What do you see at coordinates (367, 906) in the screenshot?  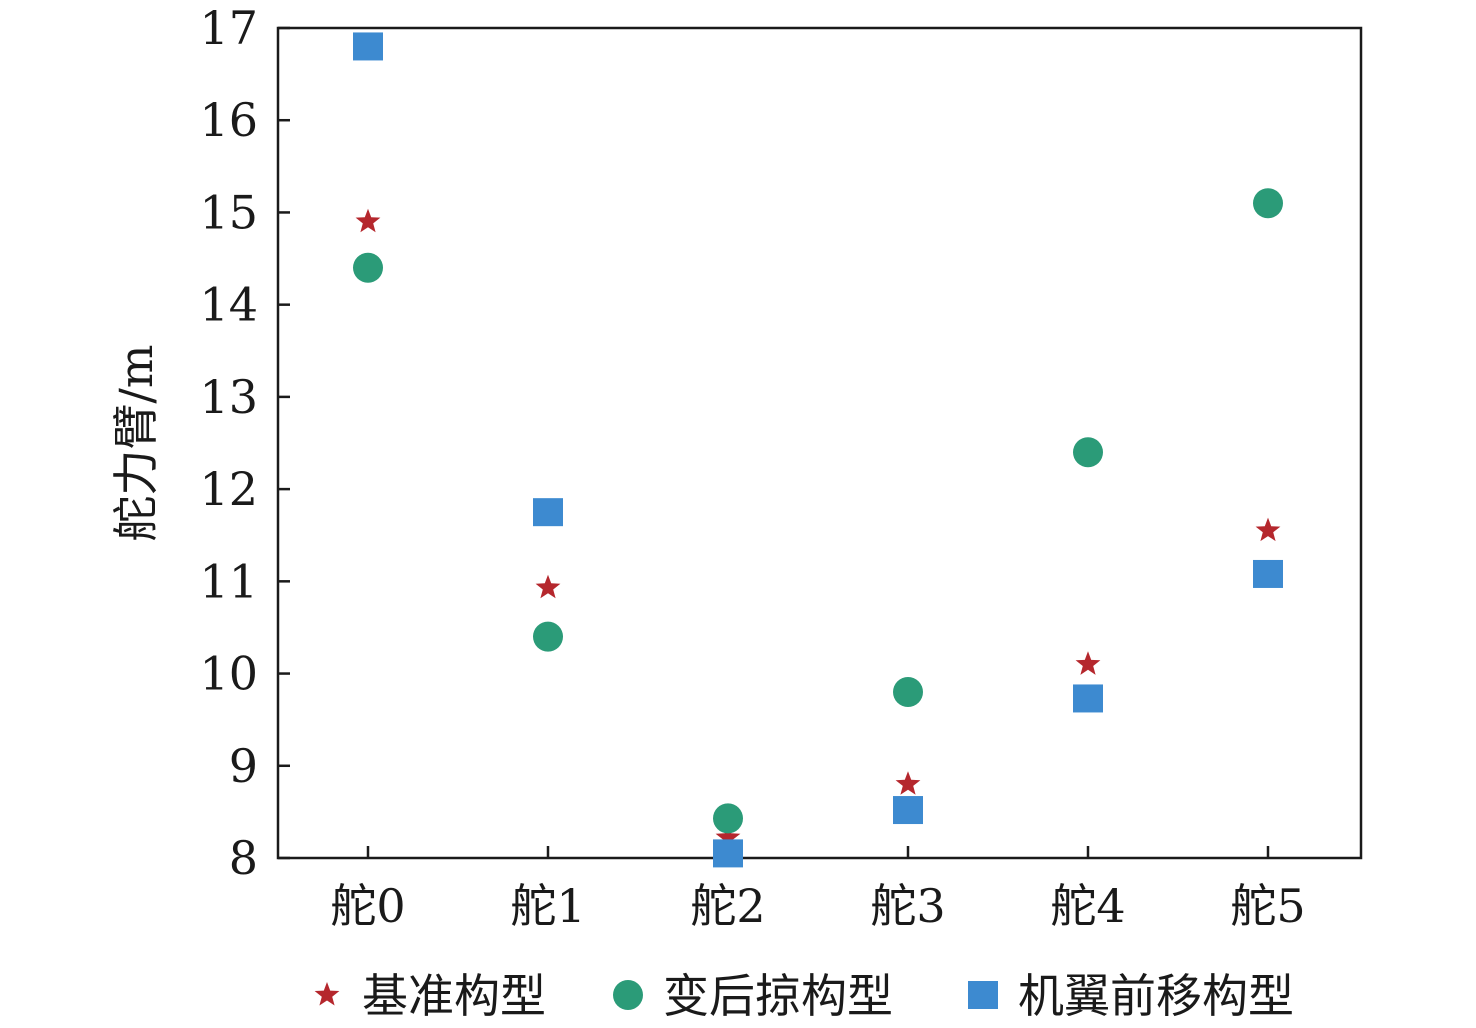 I see `x-tick-label: 舵0` at bounding box center [367, 906].